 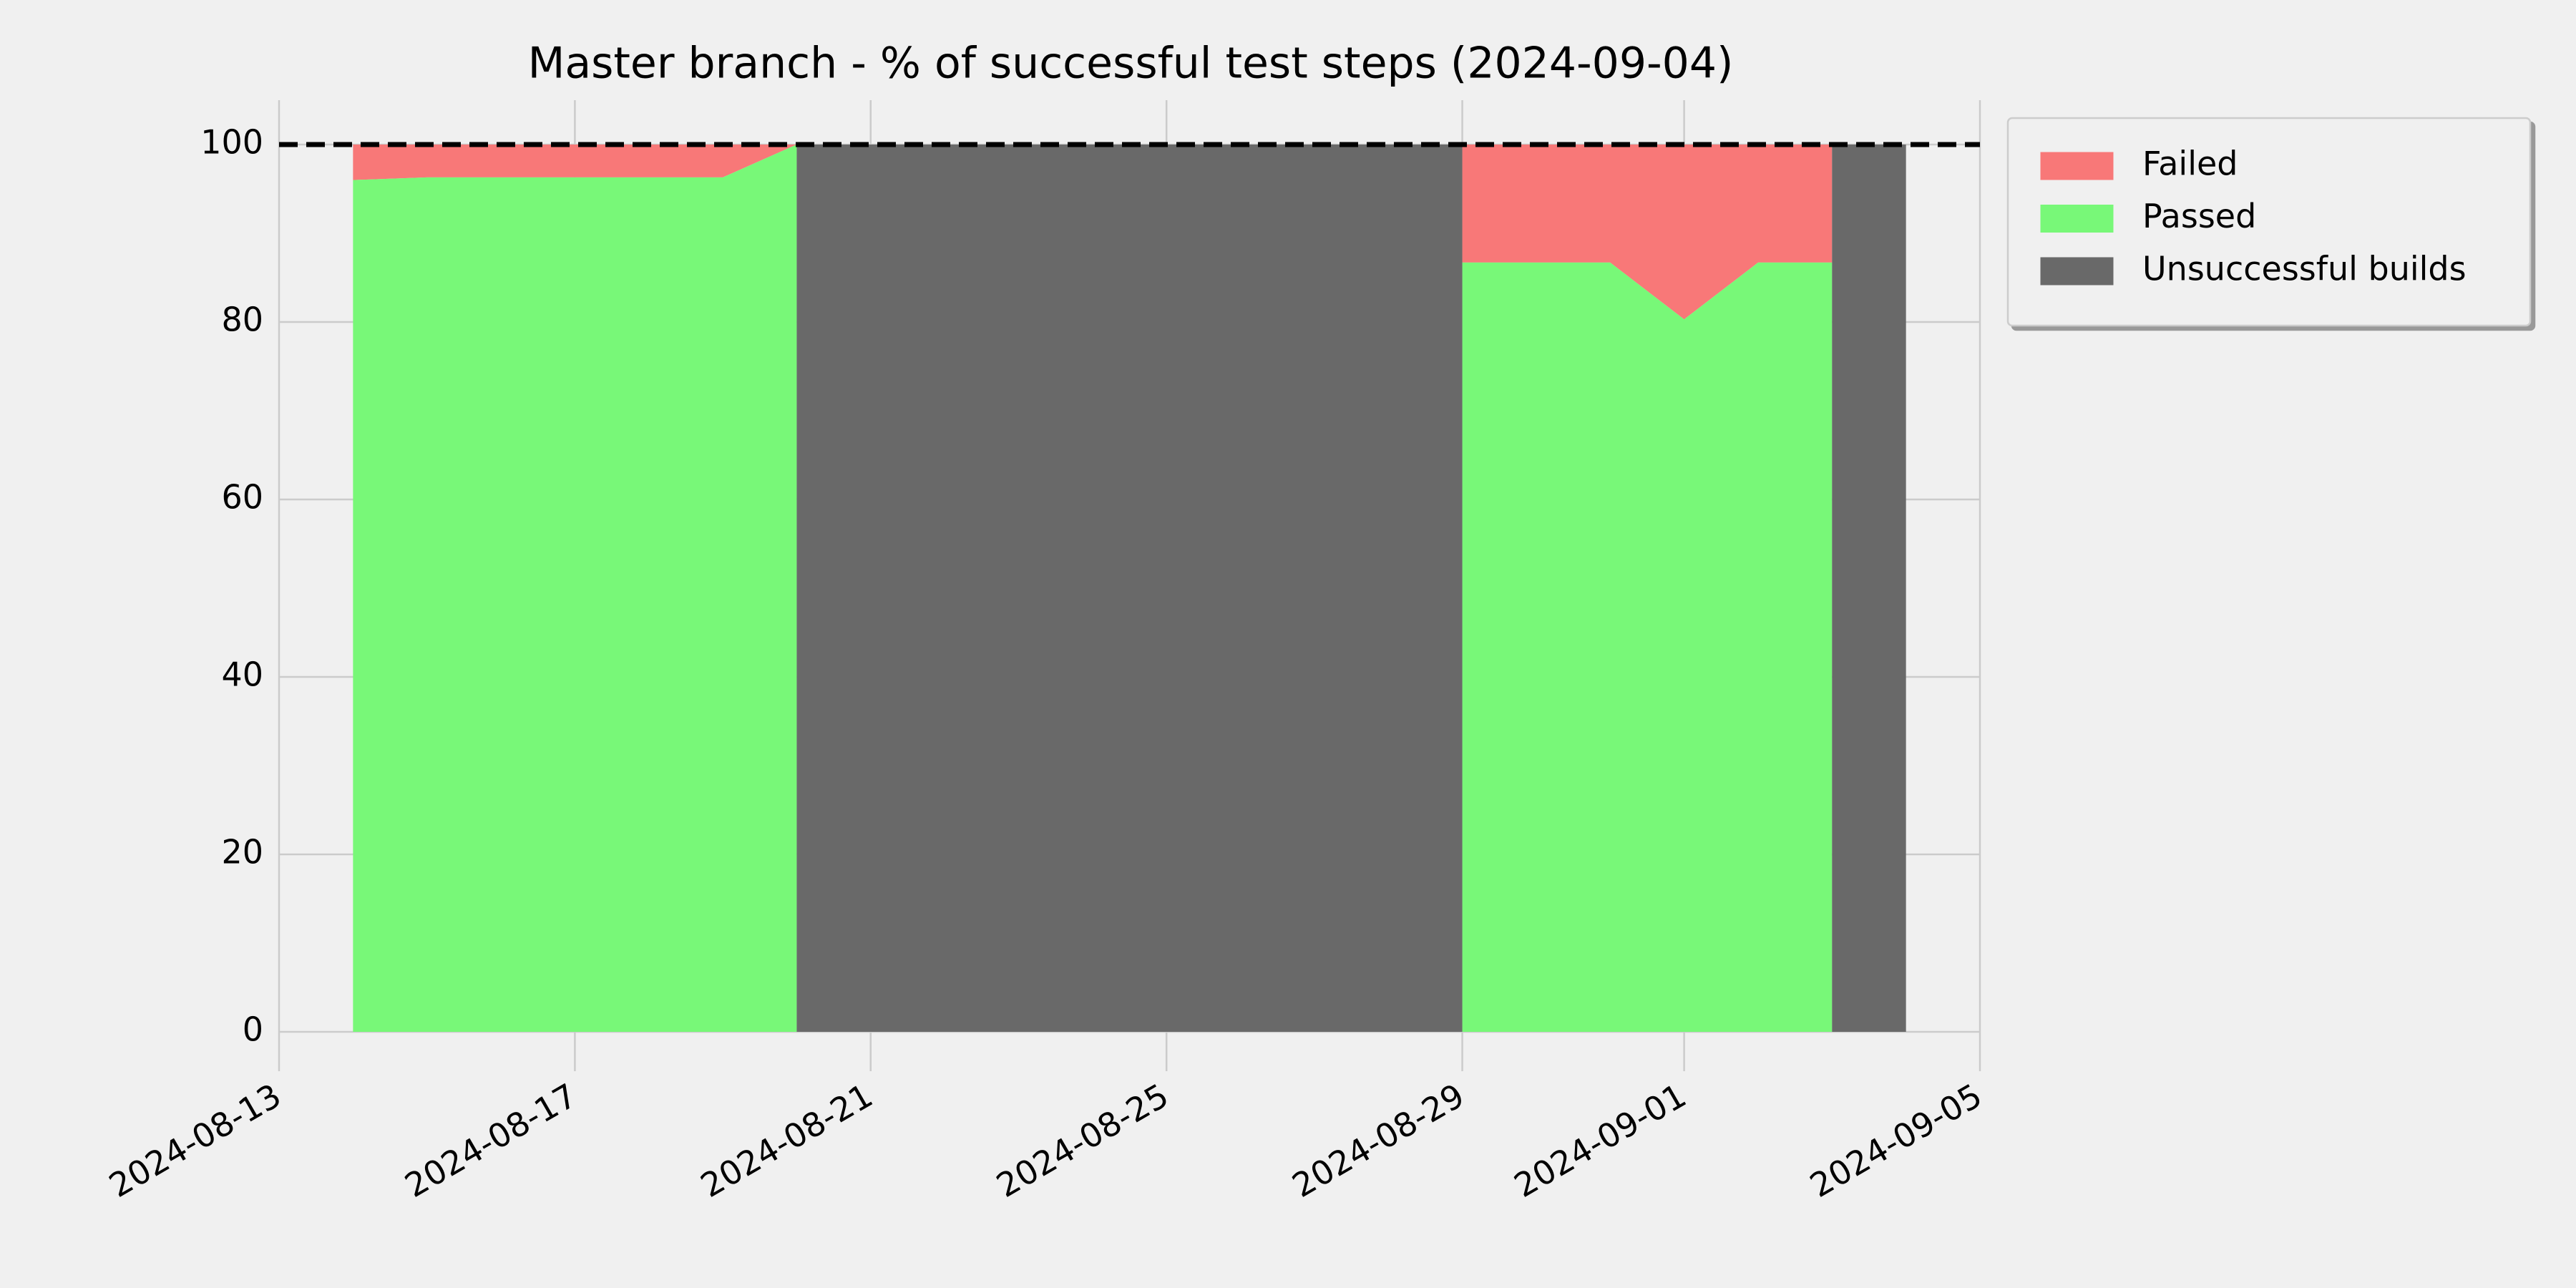 What do you see at coordinates (253, 1029) in the screenshot?
I see `y-tick-label: 0` at bounding box center [253, 1029].